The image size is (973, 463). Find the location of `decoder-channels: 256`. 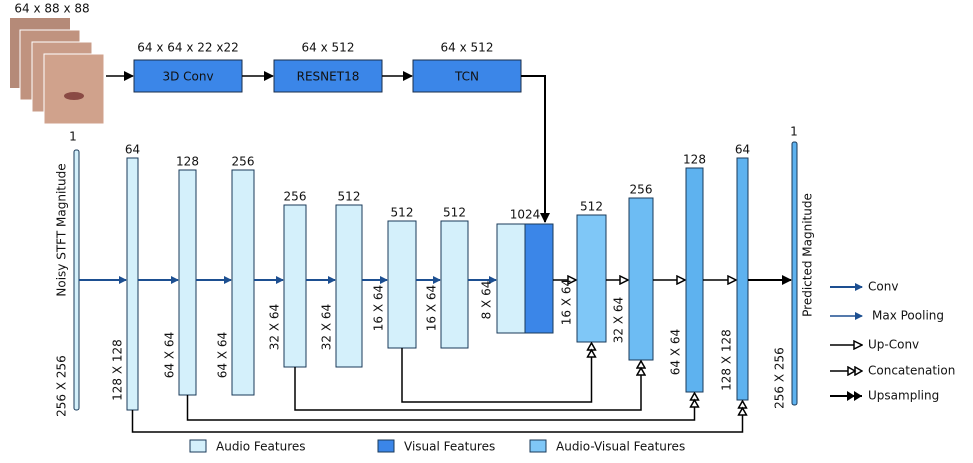

decoder-channels: 256 is located at coordinates (641, 190).